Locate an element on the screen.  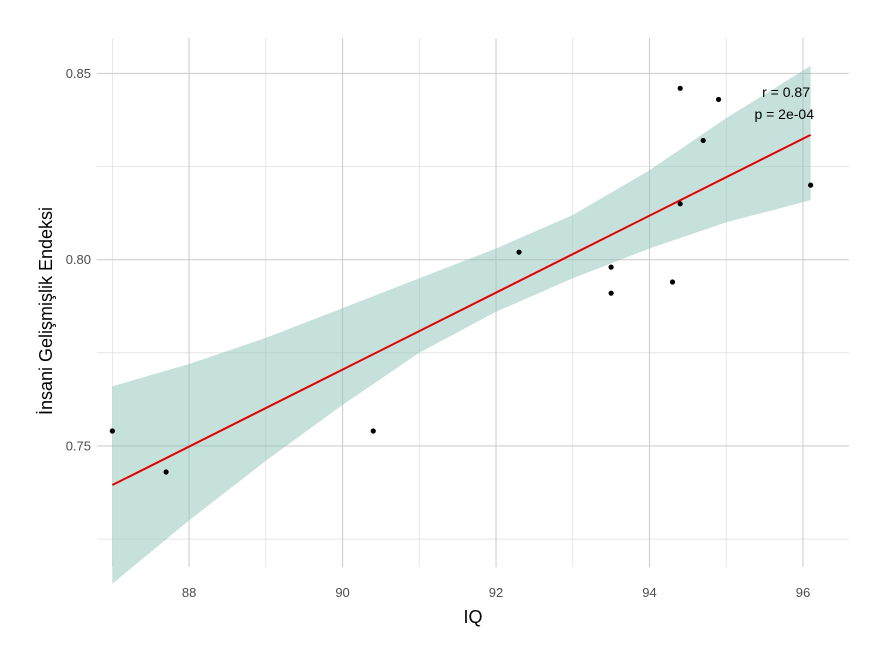
x-axis-title: IQ is located at coordinates (472, 617).